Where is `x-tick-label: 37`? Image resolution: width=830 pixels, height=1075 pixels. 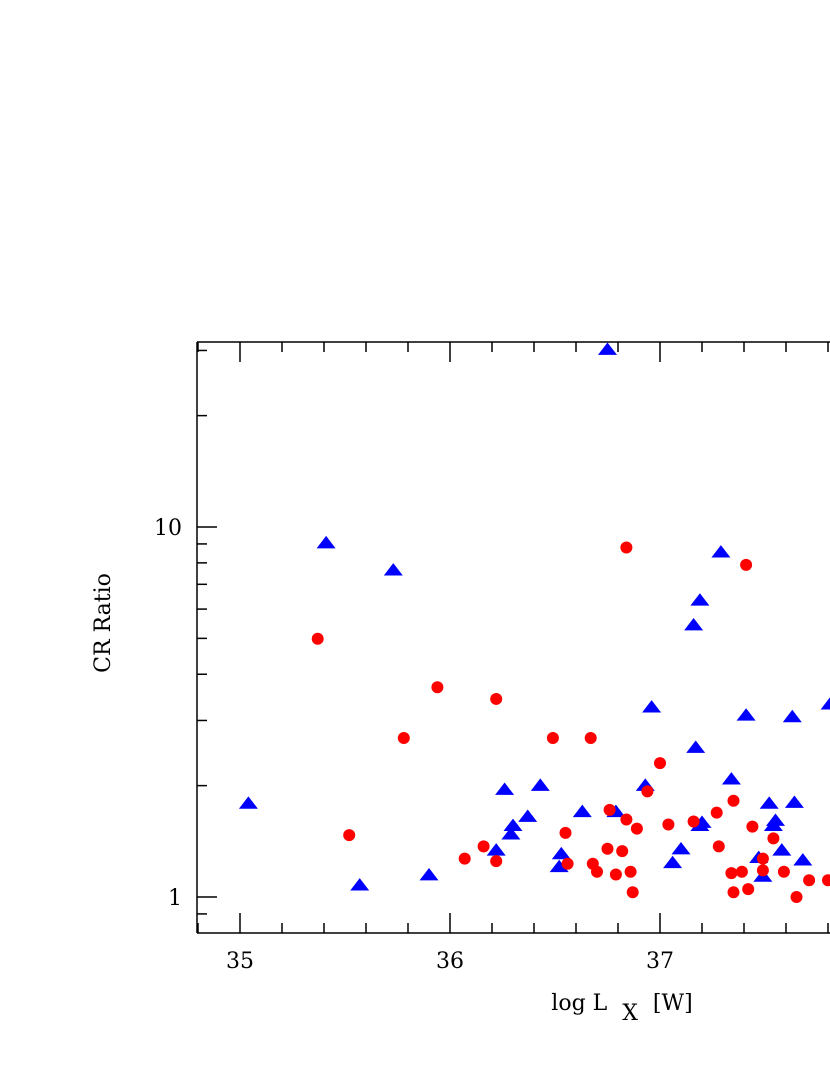
x-tick-label: 37 is located at coordinates (660, 961).